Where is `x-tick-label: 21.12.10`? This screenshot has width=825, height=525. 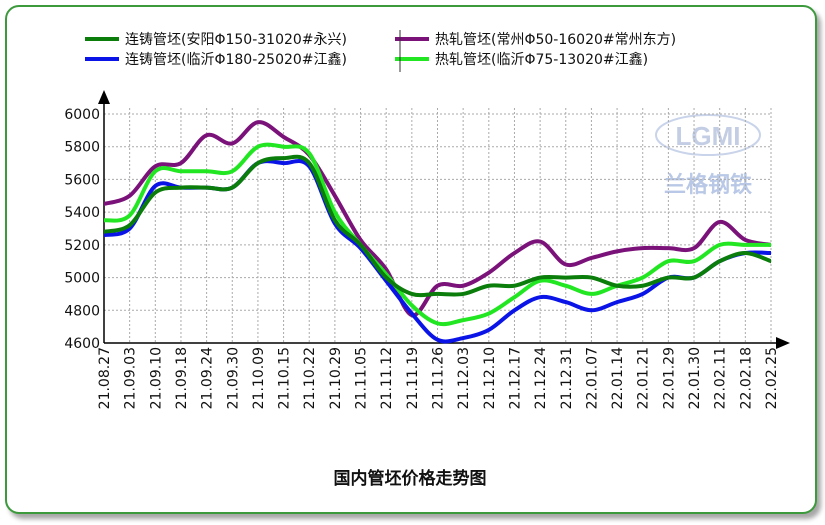 x-tick-label: 21.12.10 is located at coordinates (490, 378).